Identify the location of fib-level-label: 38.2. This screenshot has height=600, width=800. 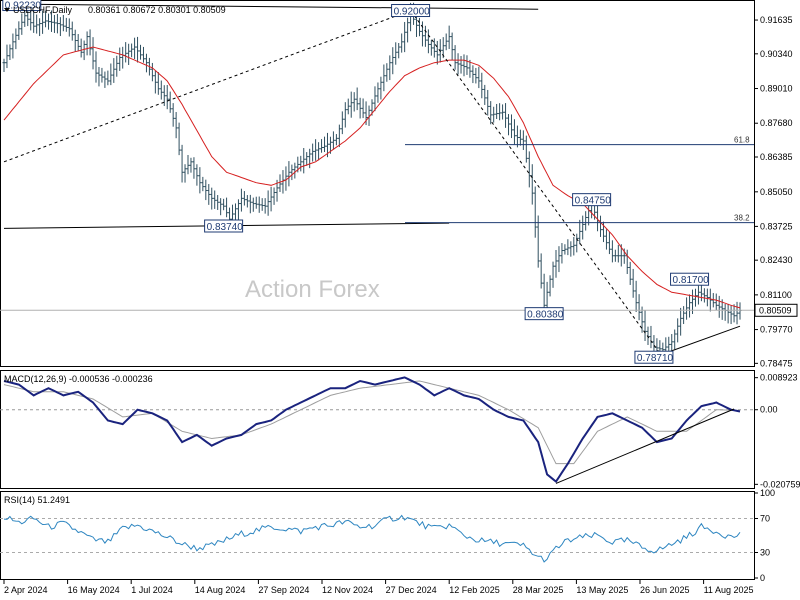
(742, 218).